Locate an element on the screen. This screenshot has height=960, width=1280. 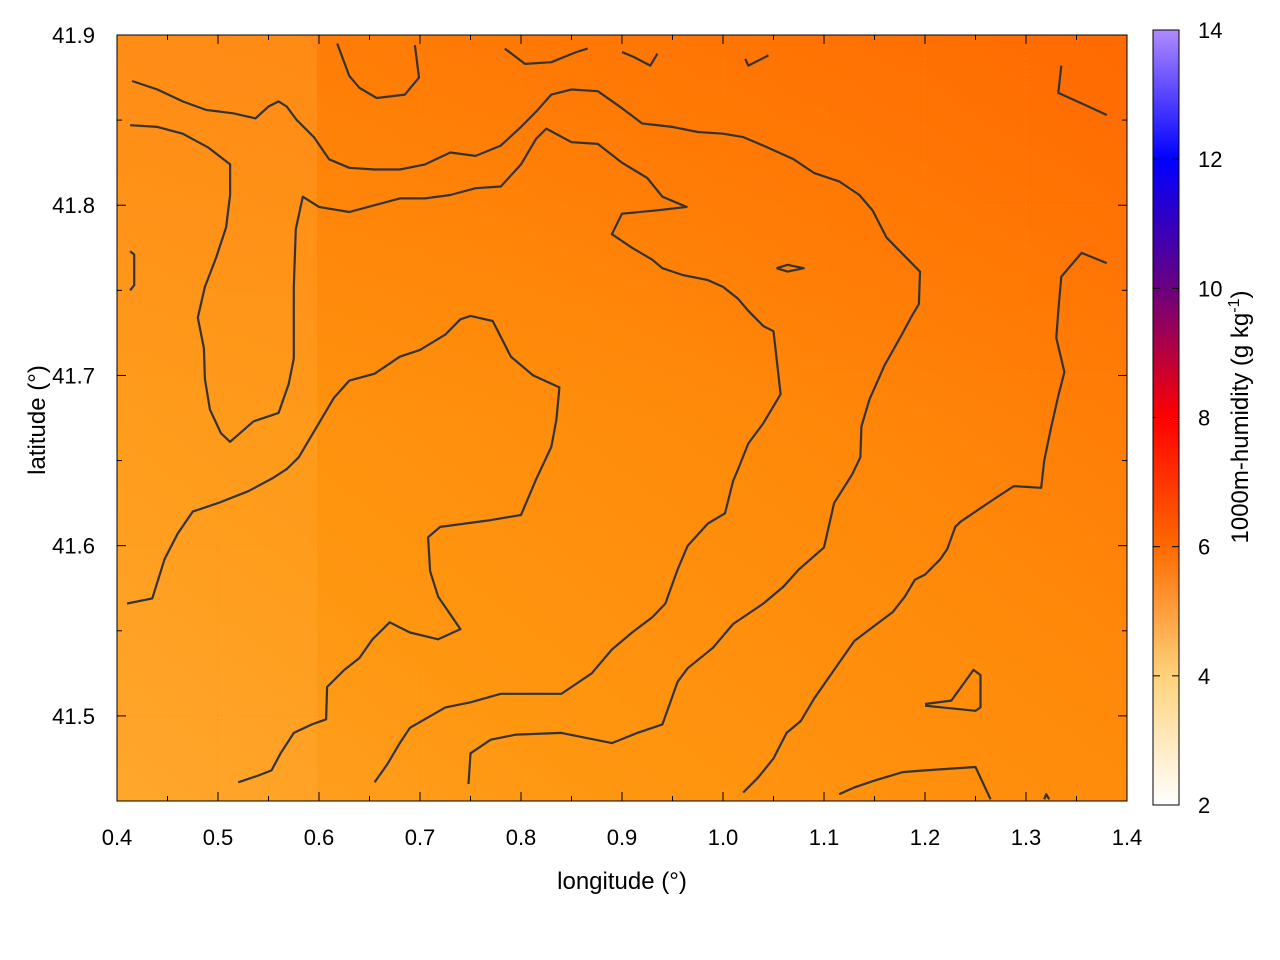
heatmap-field-left-band is located at coordinates (217, 418).